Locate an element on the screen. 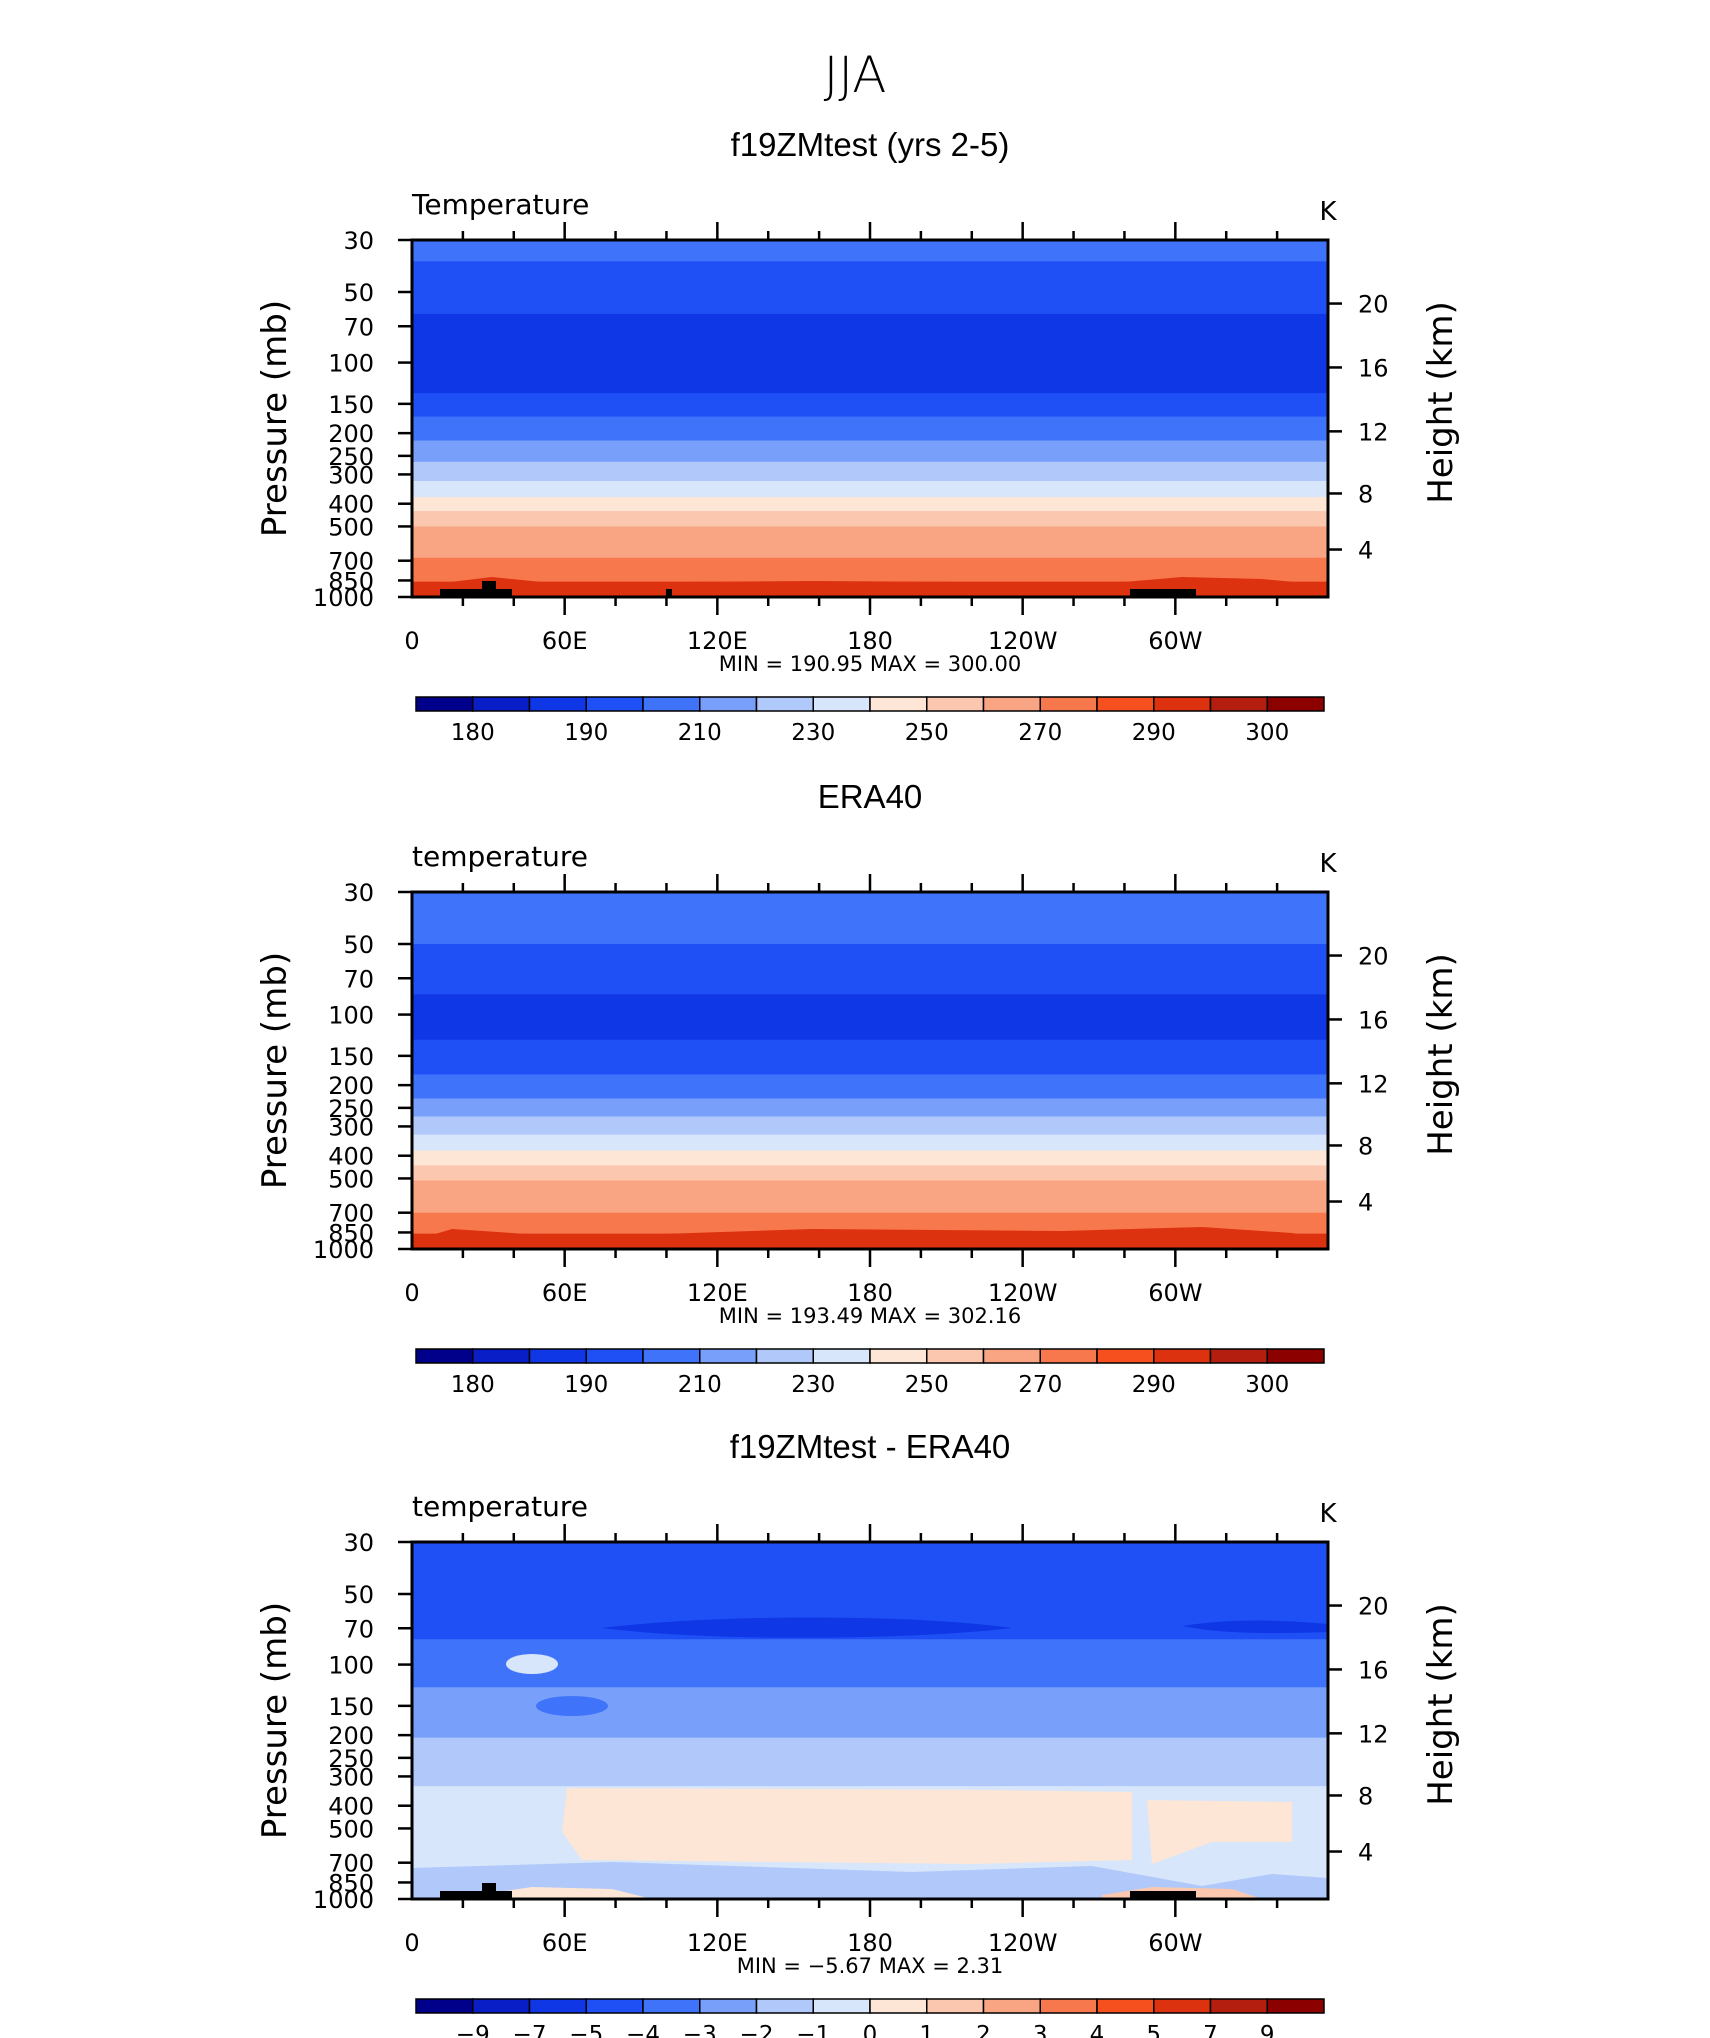 This screenshot has height=2038, width=1710. x-tick-label: 60E is located at coordinates (565, 1293).